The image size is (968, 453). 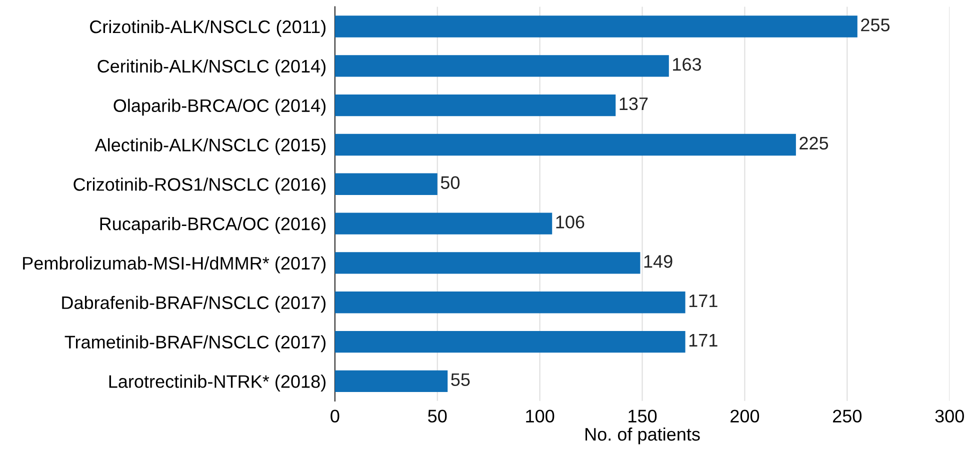 I want to click on y-tick-label: Rucaparib-BRCA/OC (2016), so click(x=213, y=225).